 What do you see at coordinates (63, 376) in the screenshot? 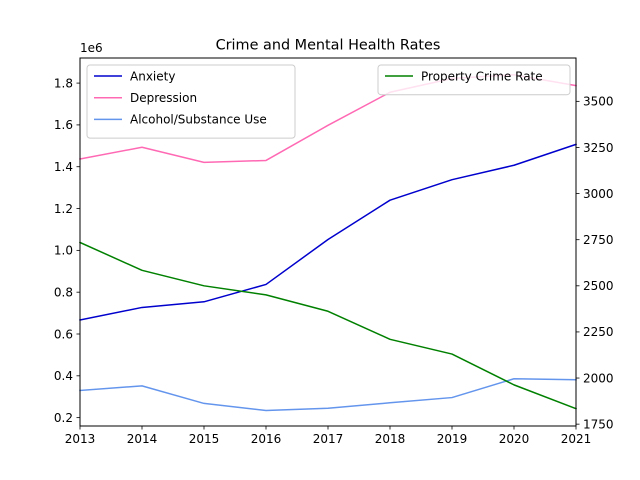
I see `y-left-tick-label: 0.4` at bounding box center [63, 376].